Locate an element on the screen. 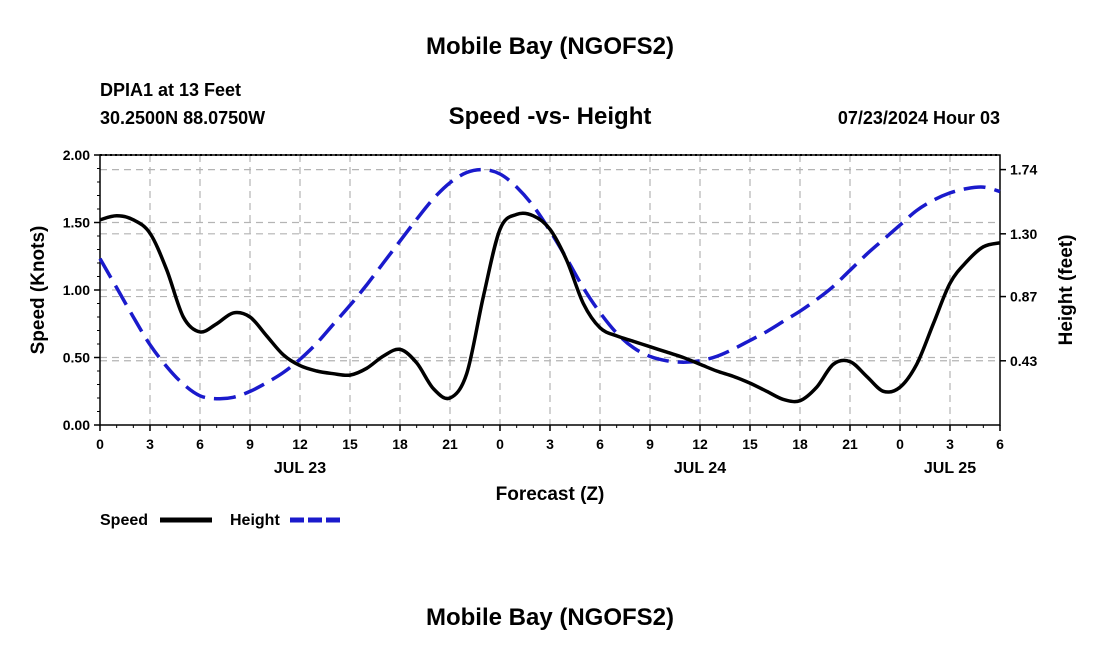  y-right-tick-labels: 0.43 0.87 1.30 1.74 is located at coordinates (1023, 265).